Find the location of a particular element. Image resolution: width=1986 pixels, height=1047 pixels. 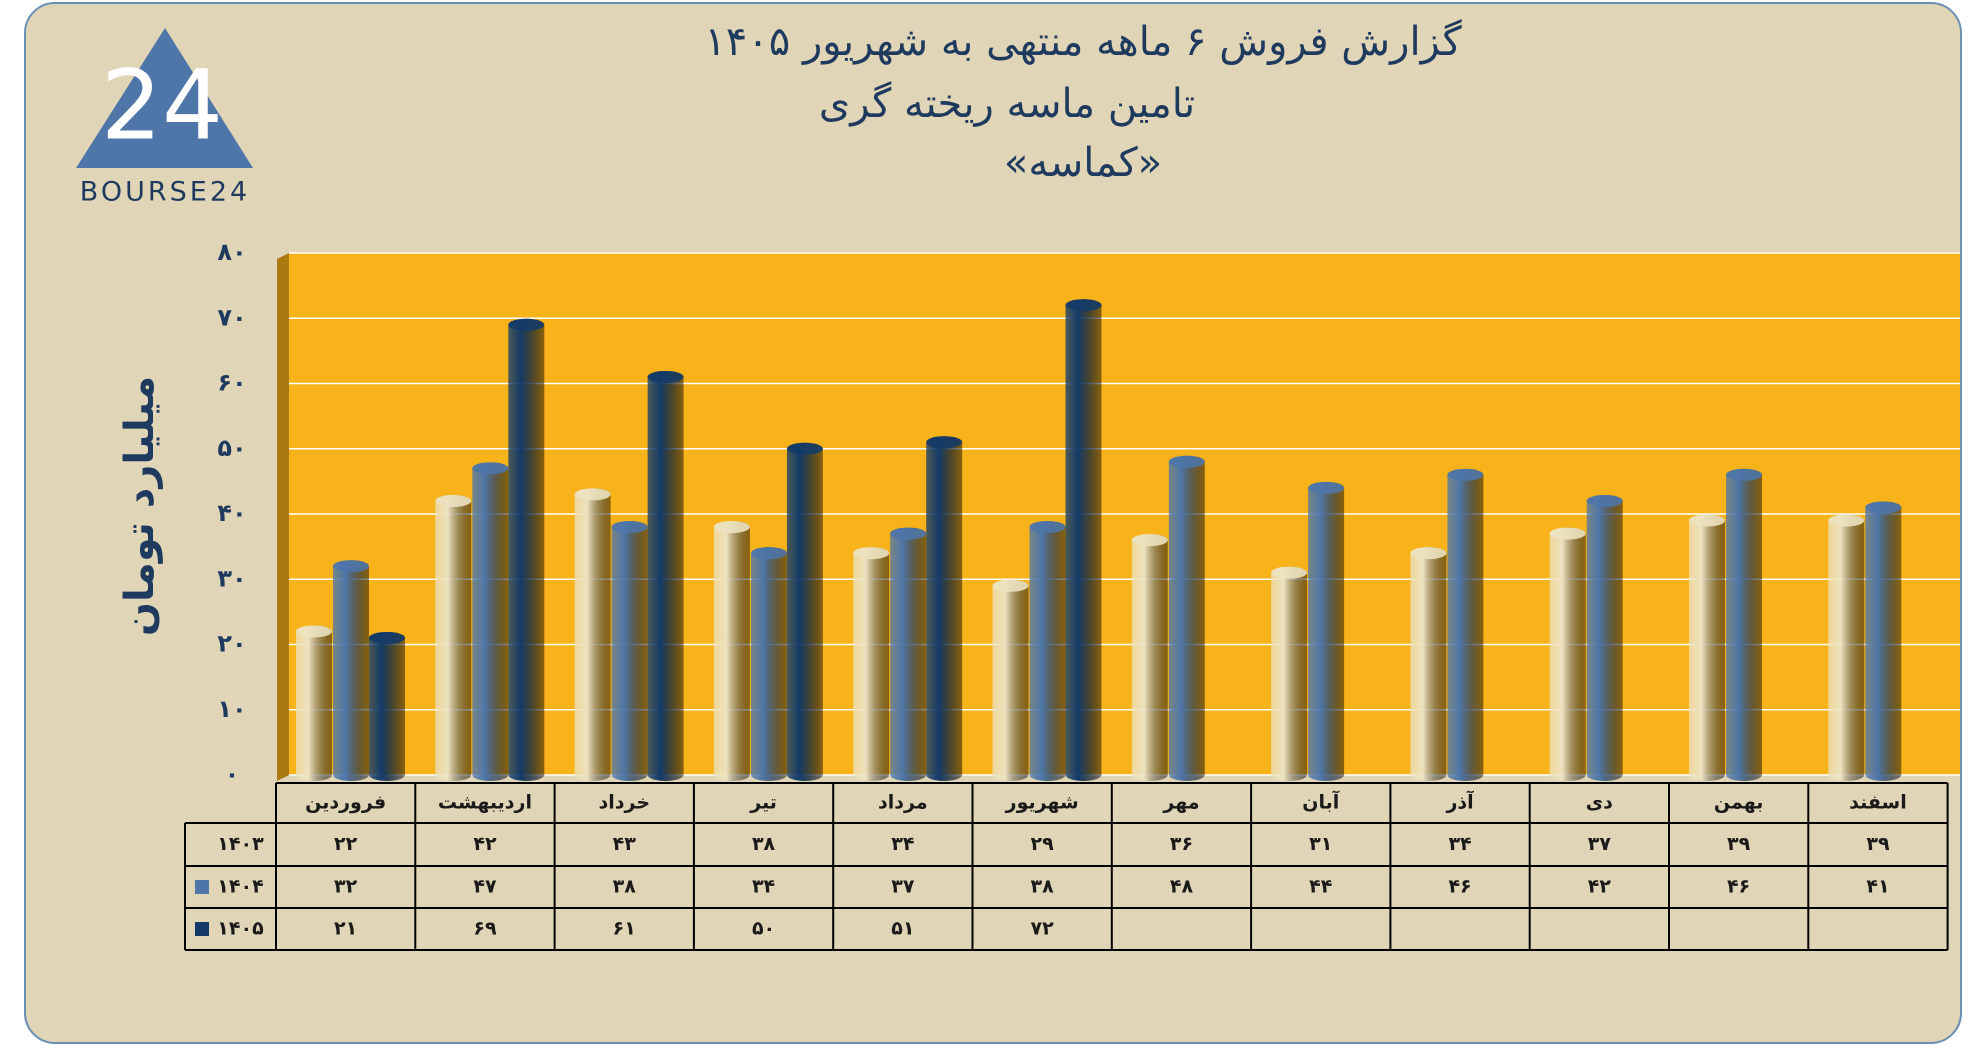

y-tick-label: ۲۰ is located at coordinates (231, 644).